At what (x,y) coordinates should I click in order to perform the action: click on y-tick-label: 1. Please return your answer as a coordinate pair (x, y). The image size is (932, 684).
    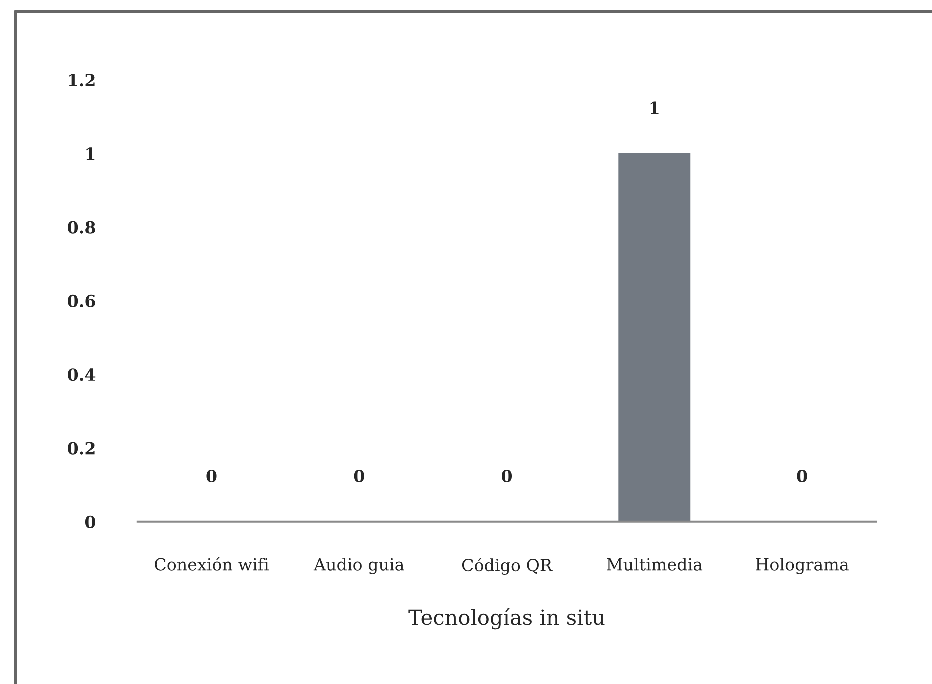
    Looking at the image, I should click on (90, 154).